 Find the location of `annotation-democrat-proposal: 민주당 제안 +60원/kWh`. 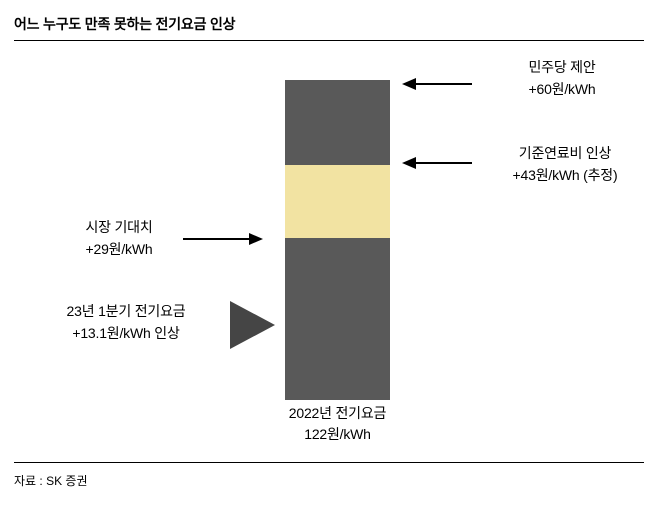

annotation-democrat-proposal: 민주당 제안 +60원/kWh is located at coordinates (562, 78).